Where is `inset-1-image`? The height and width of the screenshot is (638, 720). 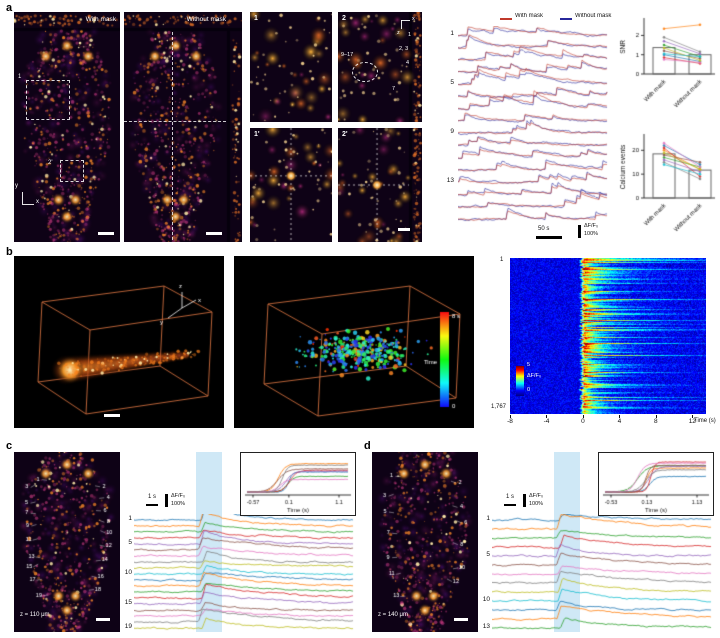
inset-1-image is located at coordinates (291, 67).